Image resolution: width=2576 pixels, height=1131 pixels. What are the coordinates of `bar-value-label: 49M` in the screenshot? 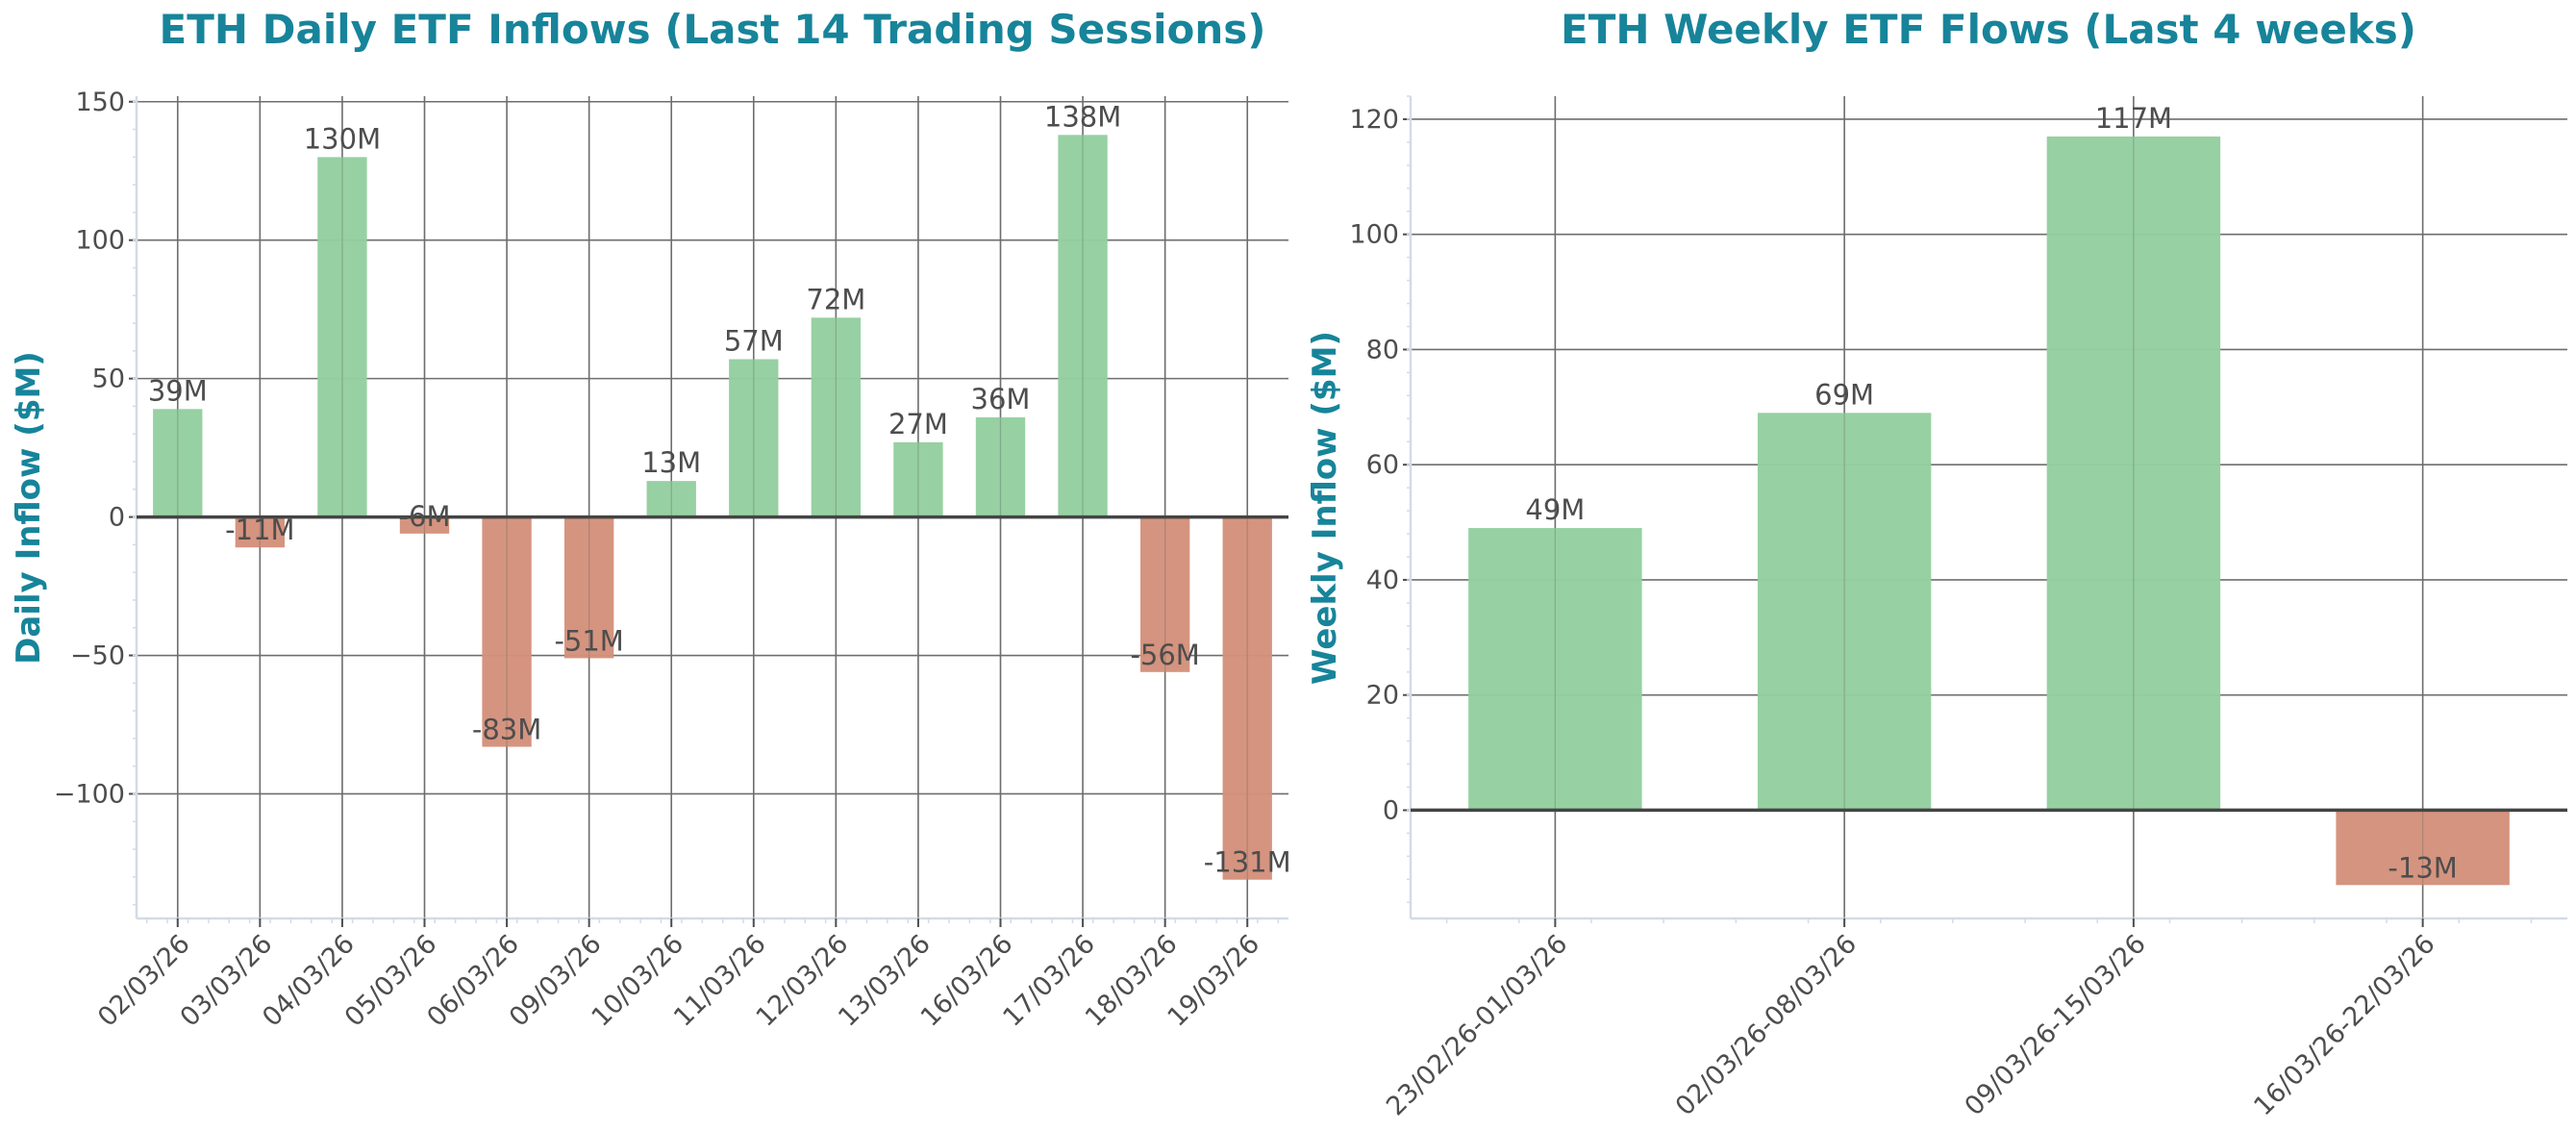 It's located at (1555, 509).